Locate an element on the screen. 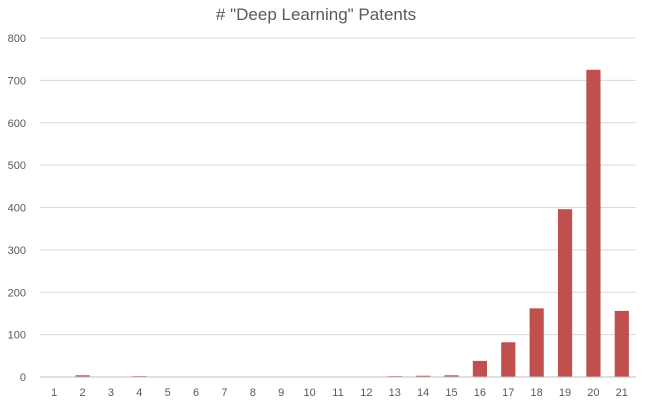 The height and width of the screenshot is (416, 653). y-axis-ticks: 0 100 200 300 400 500 600 700 800 is located at coordinates (17, 208).